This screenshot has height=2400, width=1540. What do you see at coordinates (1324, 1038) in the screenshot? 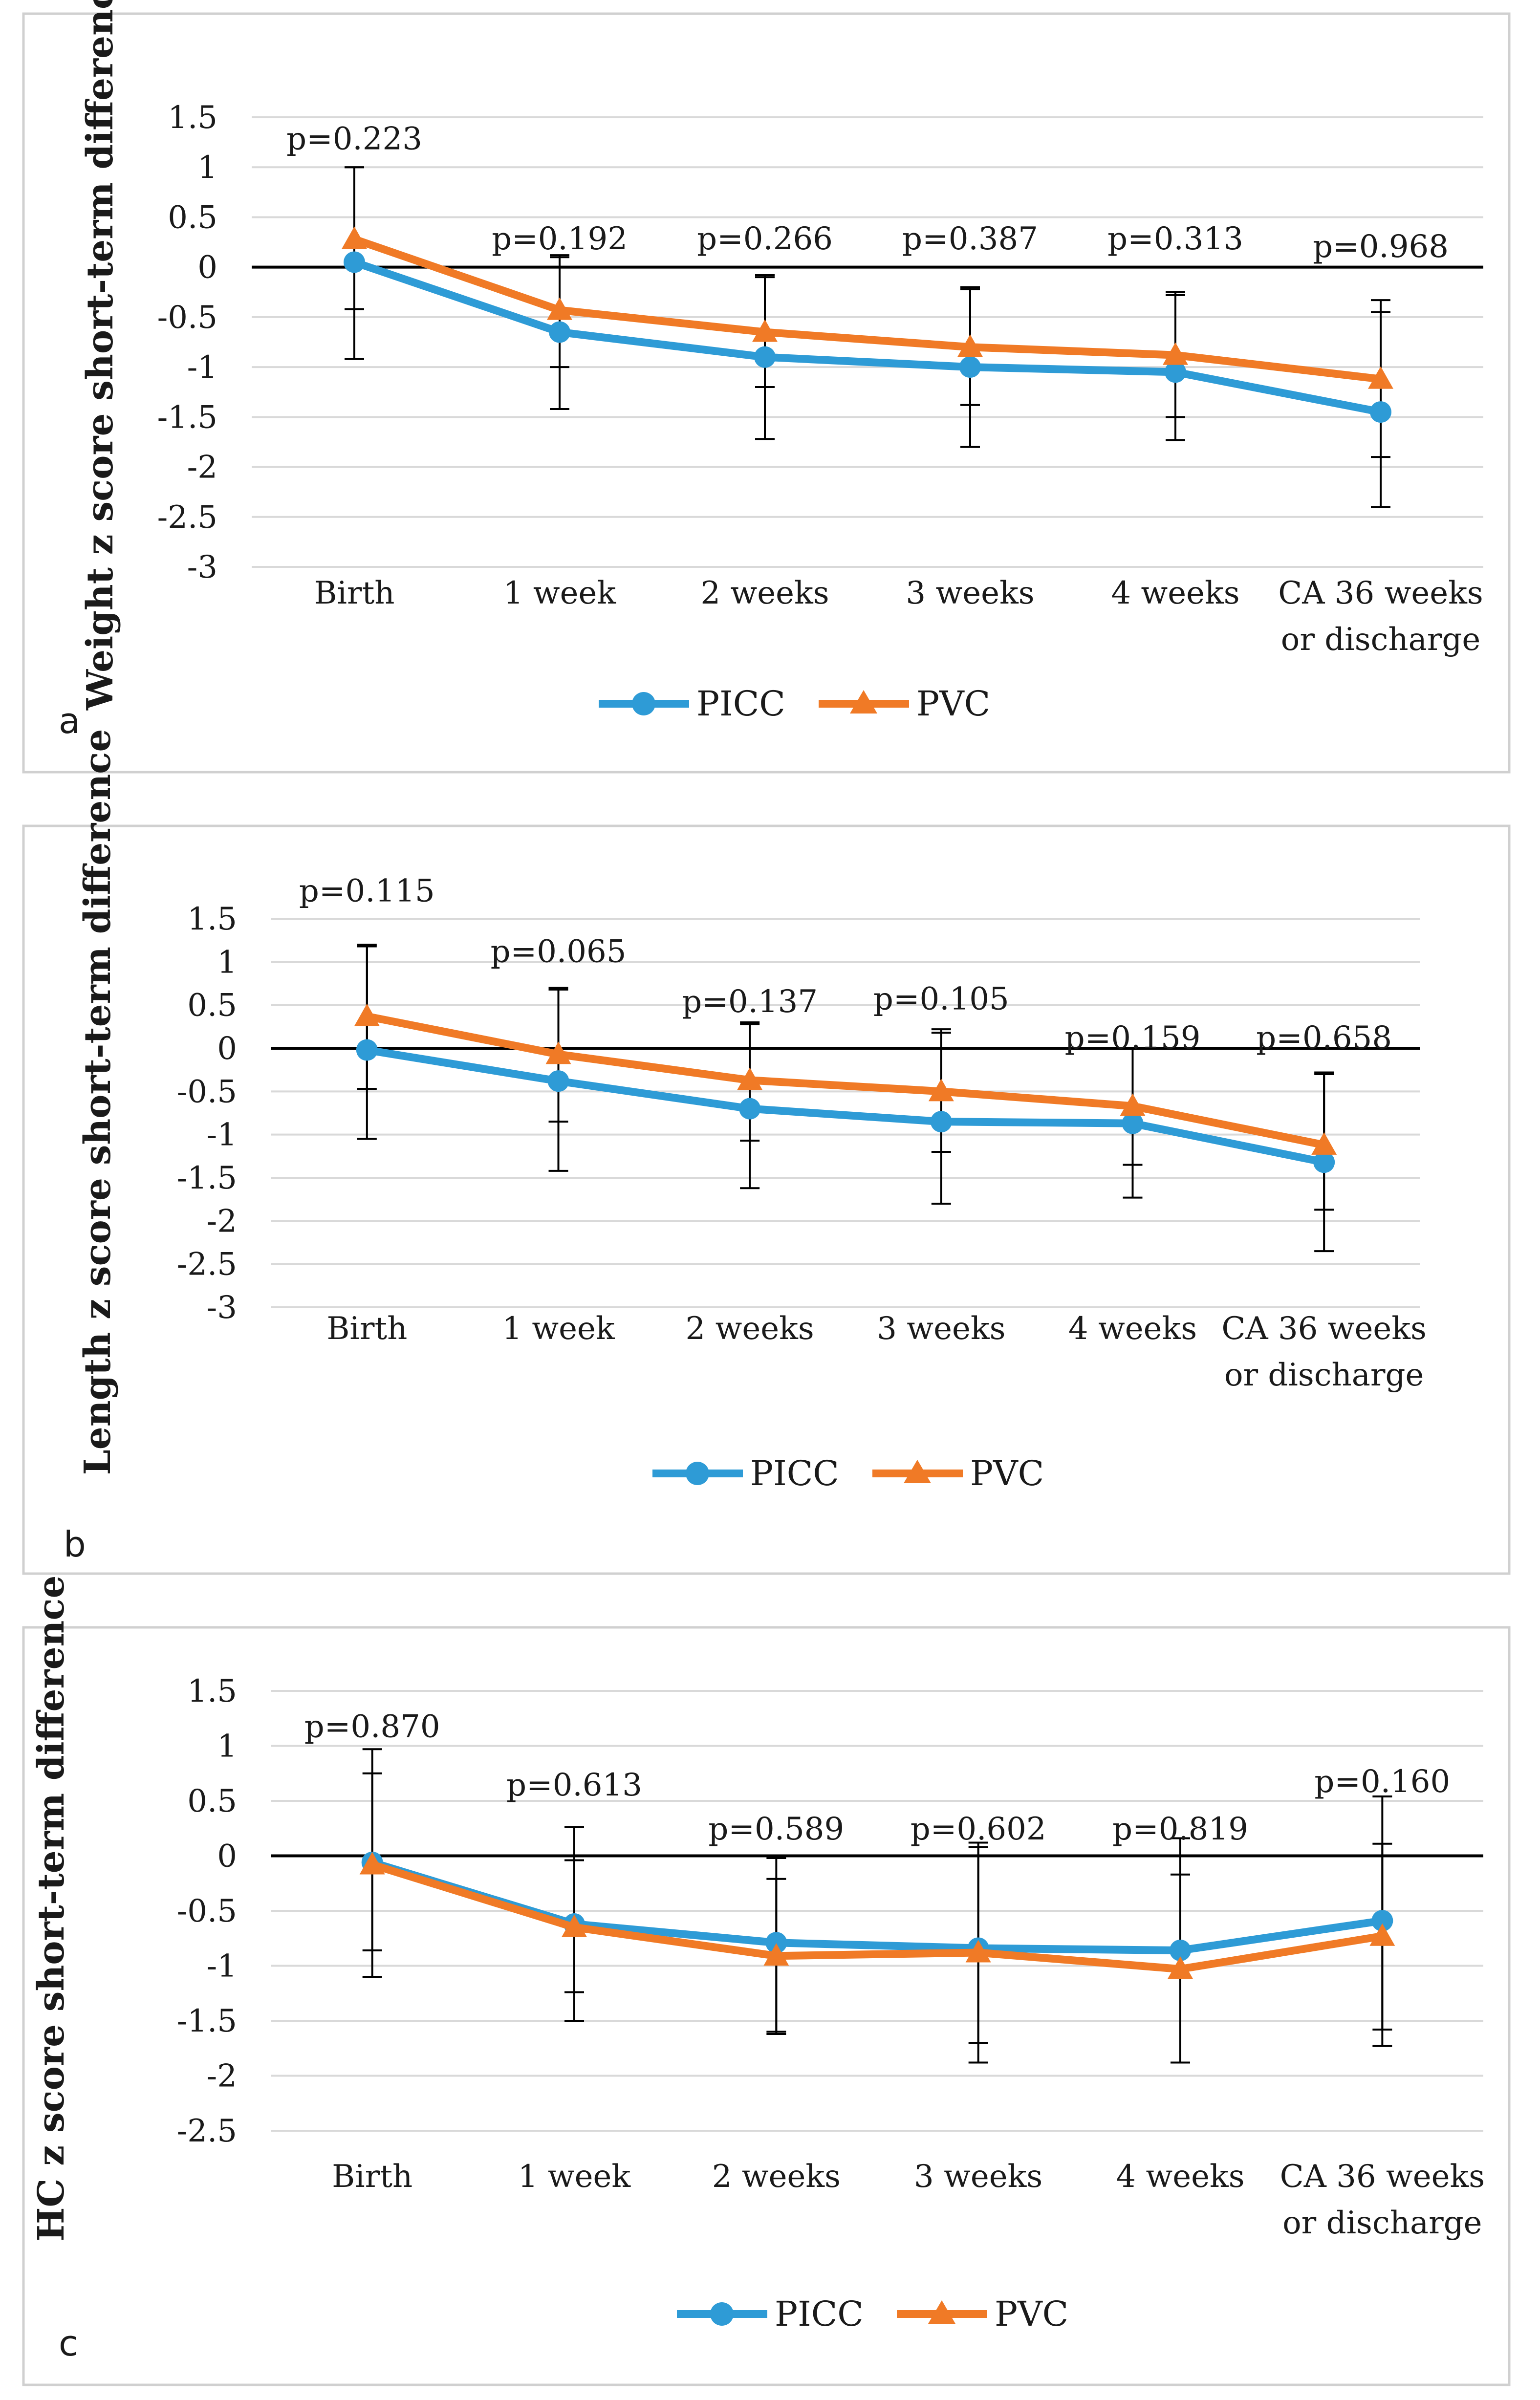
I see `p-value-label: p=0.658` at bounding box center [1324, 1038].